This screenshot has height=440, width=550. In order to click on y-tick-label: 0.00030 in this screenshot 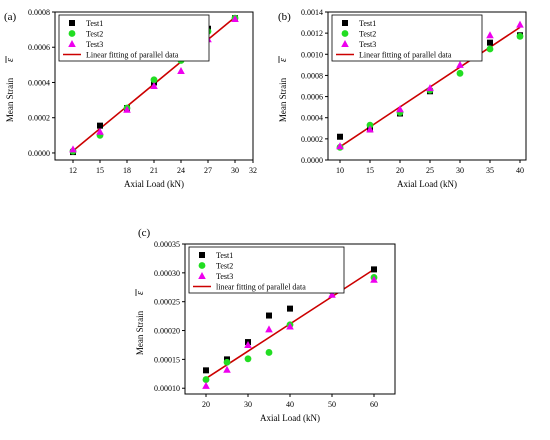, I will do `click(167, 273)`.